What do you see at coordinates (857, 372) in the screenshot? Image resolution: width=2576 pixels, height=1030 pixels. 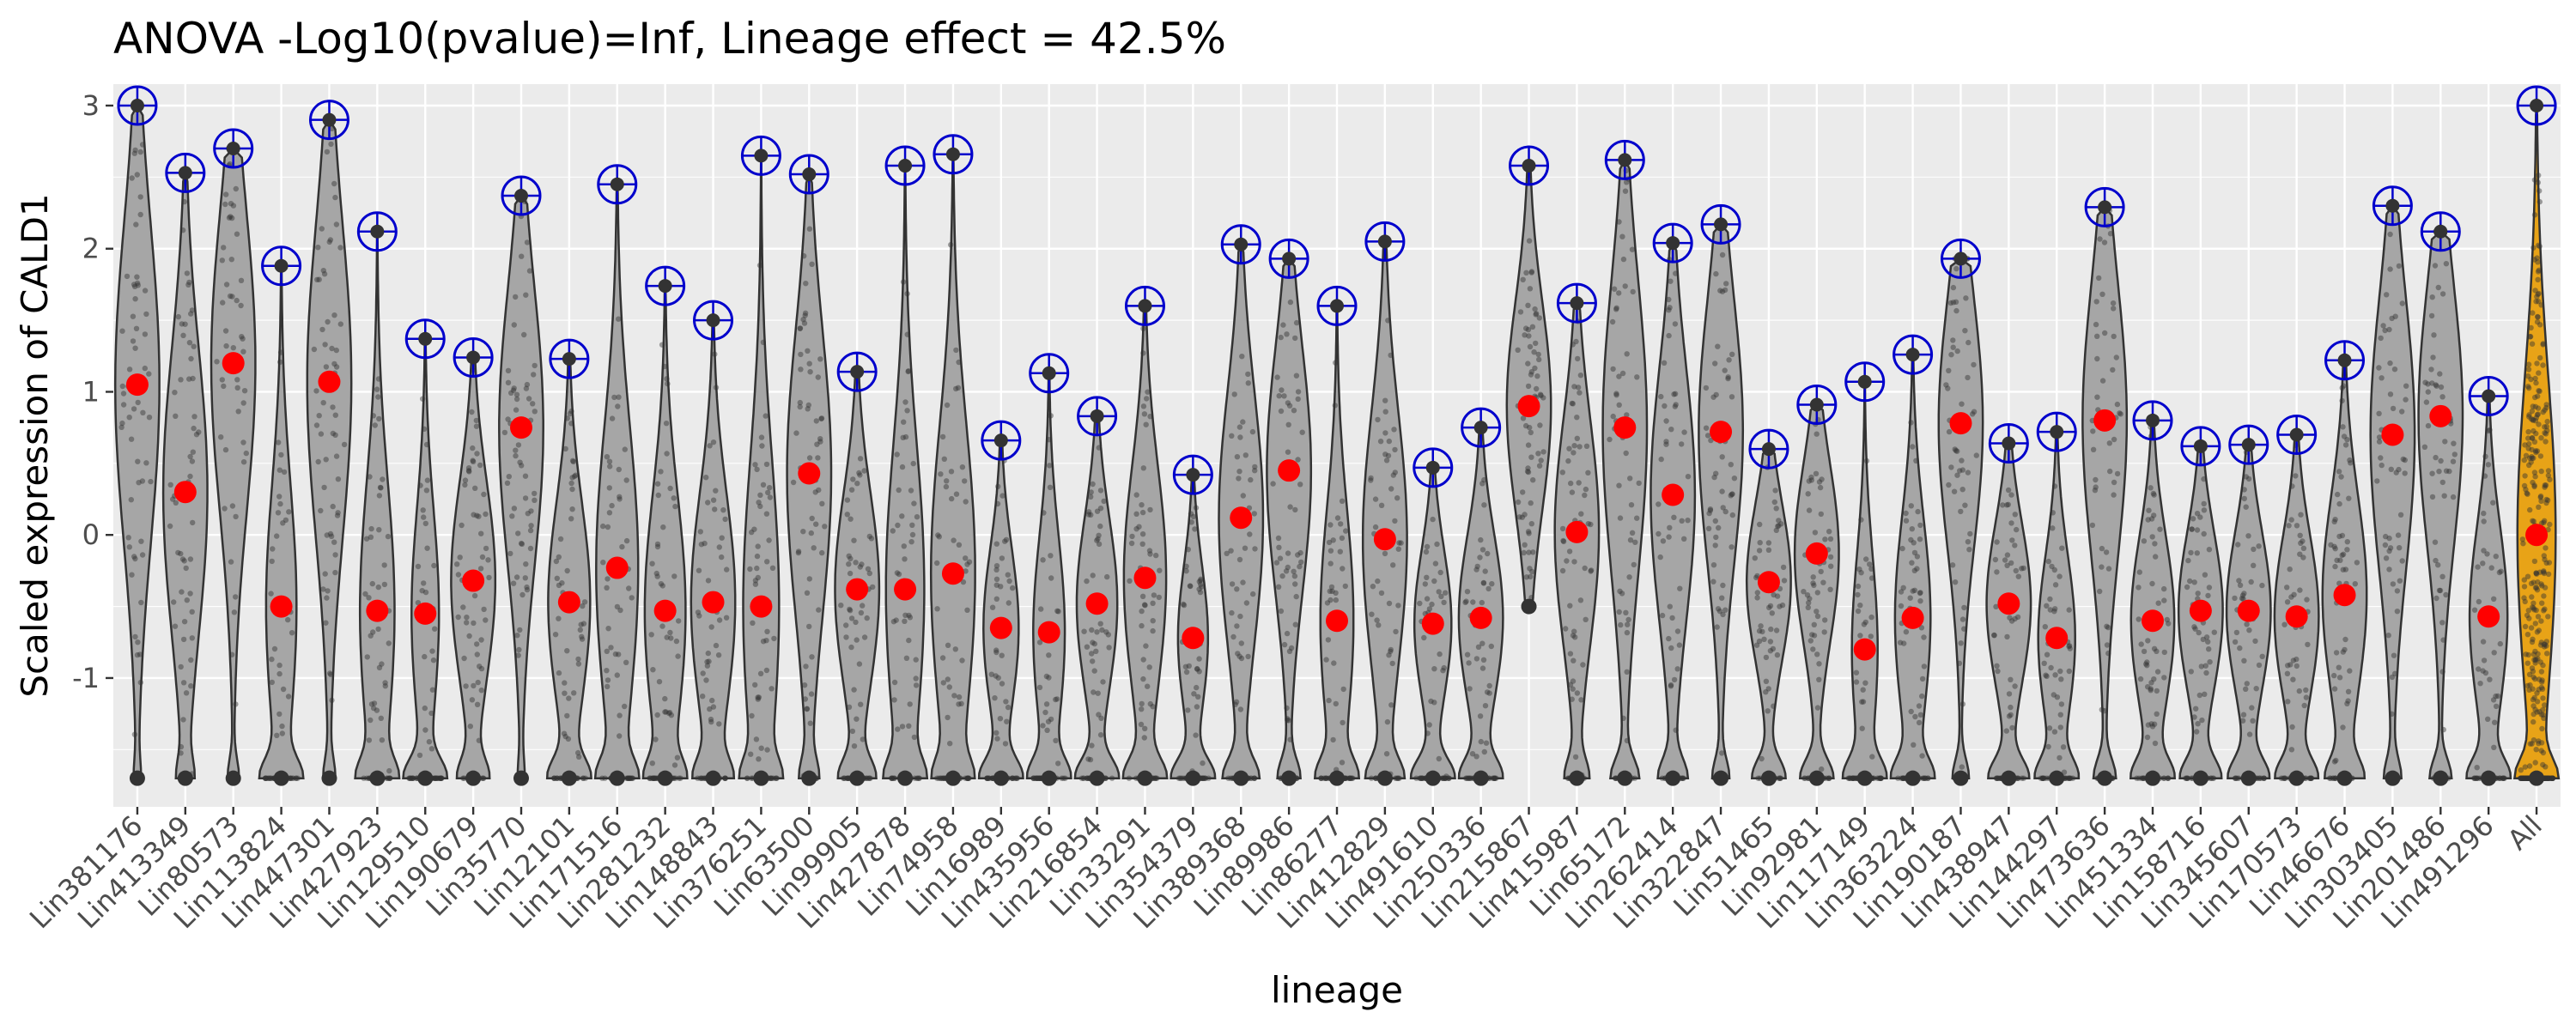 I see `max-point-Lin99905` at bounding box center [857, 372].